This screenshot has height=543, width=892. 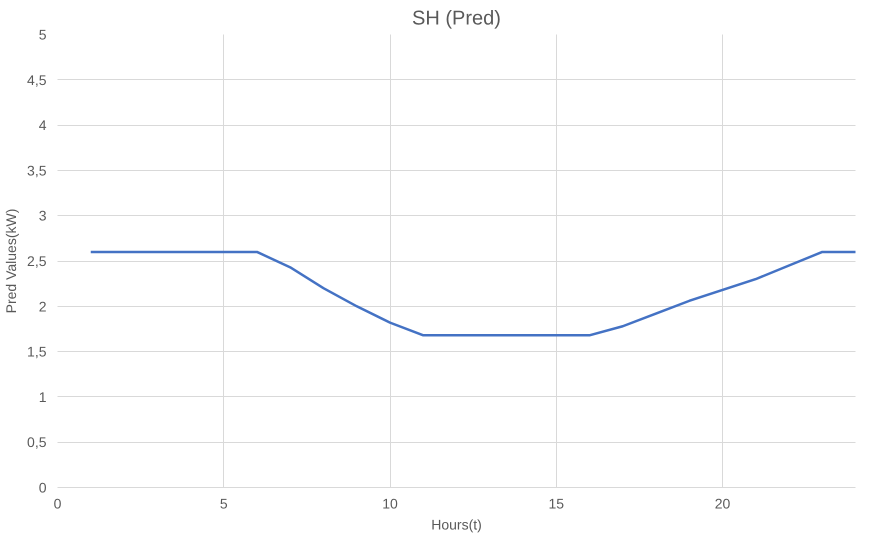 I want to click on y-tick-label: 2,5, so click(x=37, y=261).